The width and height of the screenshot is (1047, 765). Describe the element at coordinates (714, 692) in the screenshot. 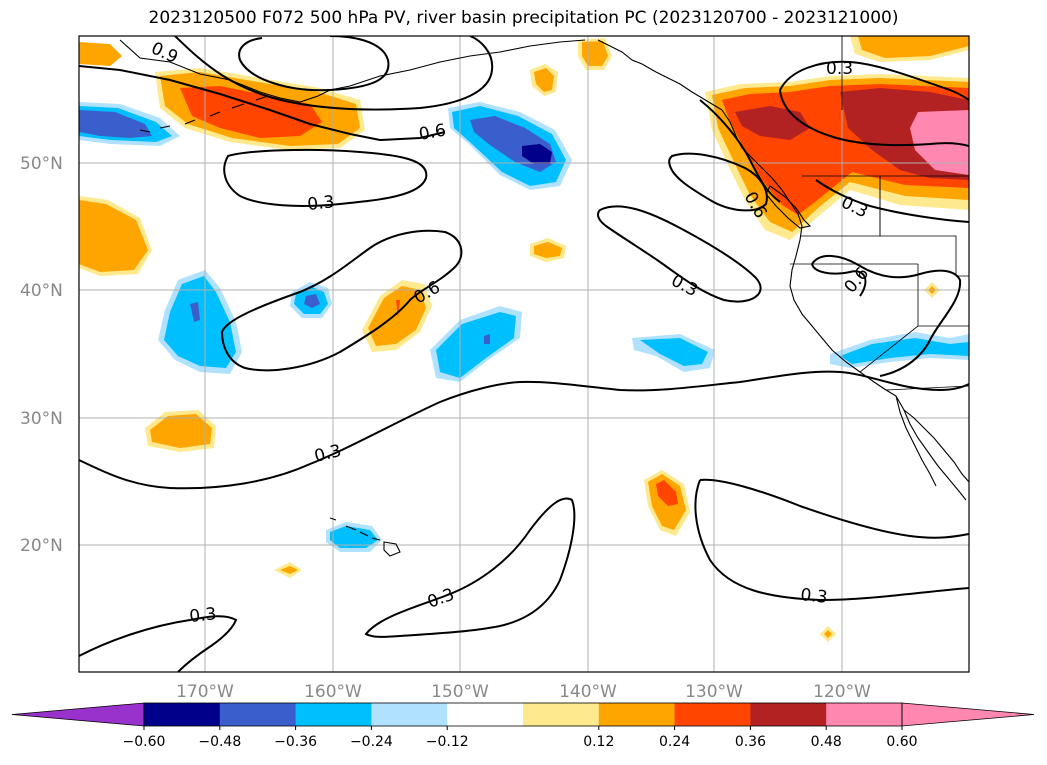

I see `lon-label-130w: 130°W` at that location.